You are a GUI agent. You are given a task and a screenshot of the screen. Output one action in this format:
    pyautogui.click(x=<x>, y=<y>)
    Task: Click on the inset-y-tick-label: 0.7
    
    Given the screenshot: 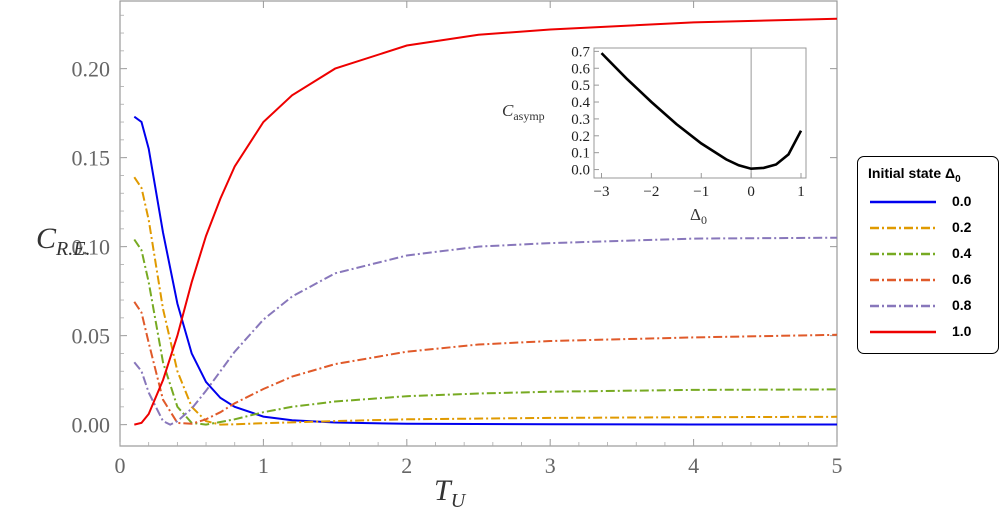 What is the action you would take?
    pyautogui.click(x=580, y=52)
    